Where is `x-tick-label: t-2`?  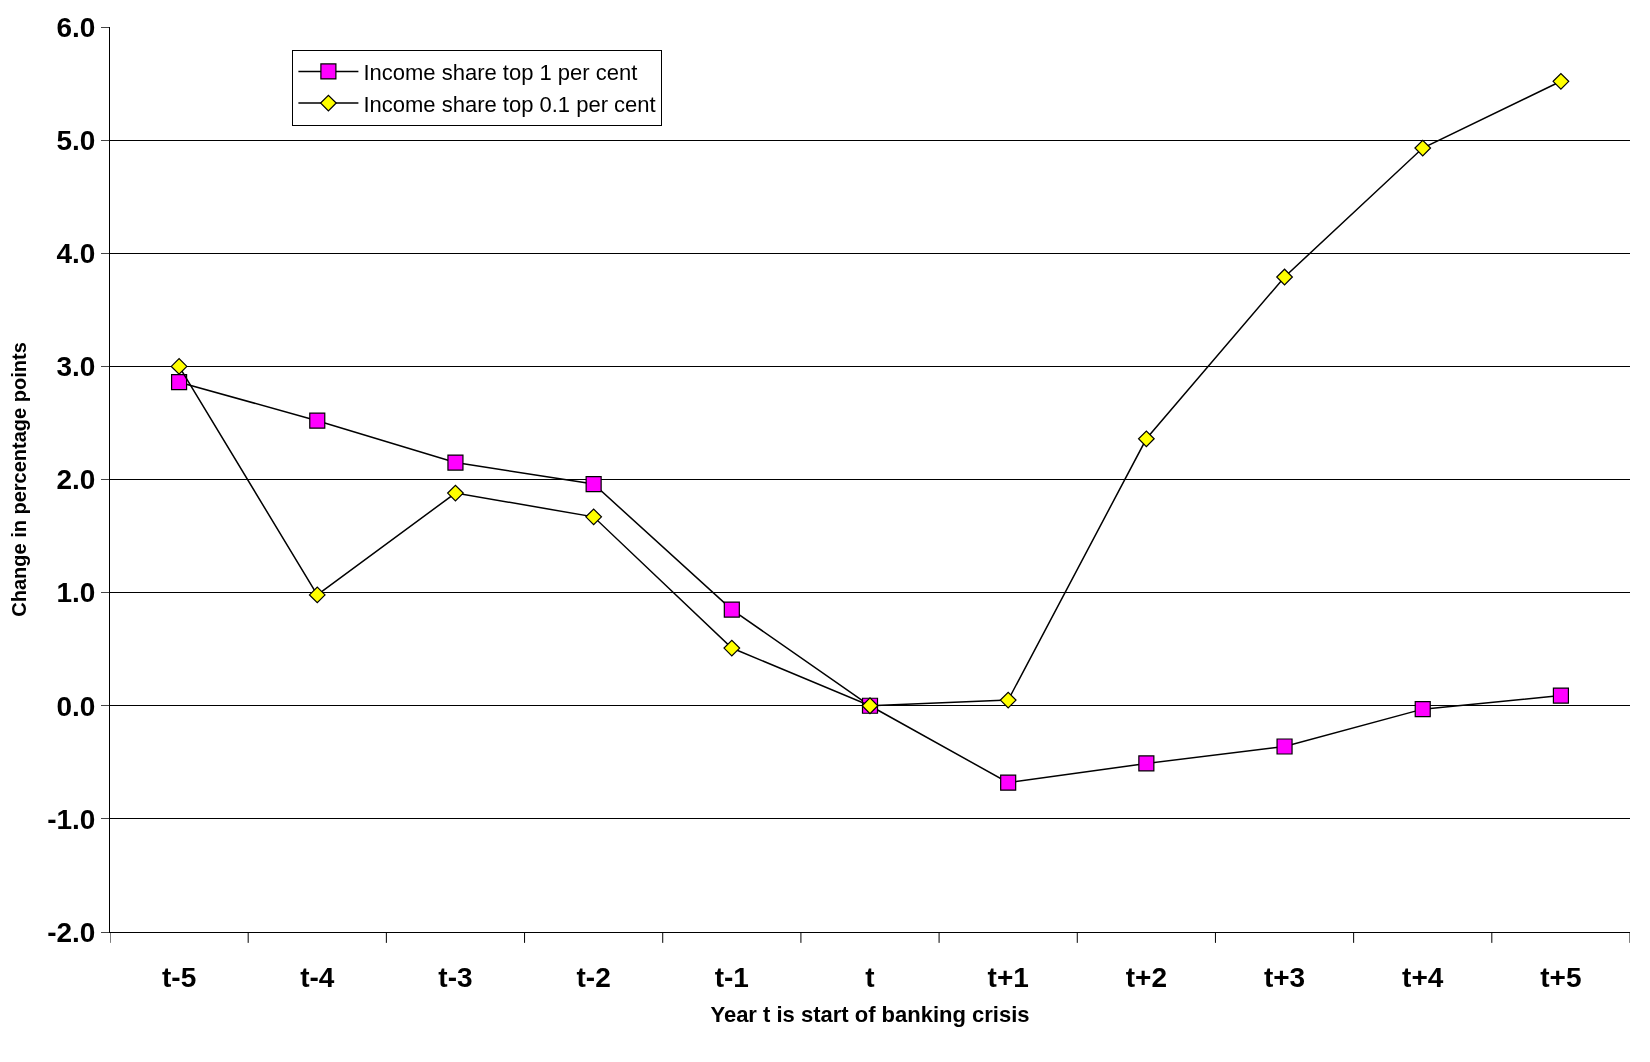
x-tick-label: t-2 is located at coordinates (593, 977).